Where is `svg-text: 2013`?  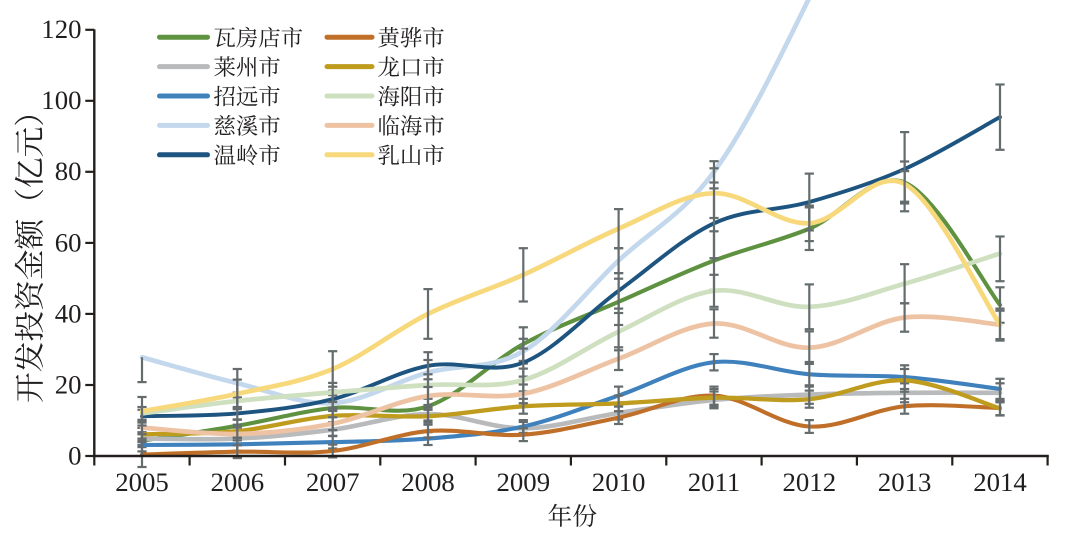
svg-text: 2013 is located at coordinates (905, 482).